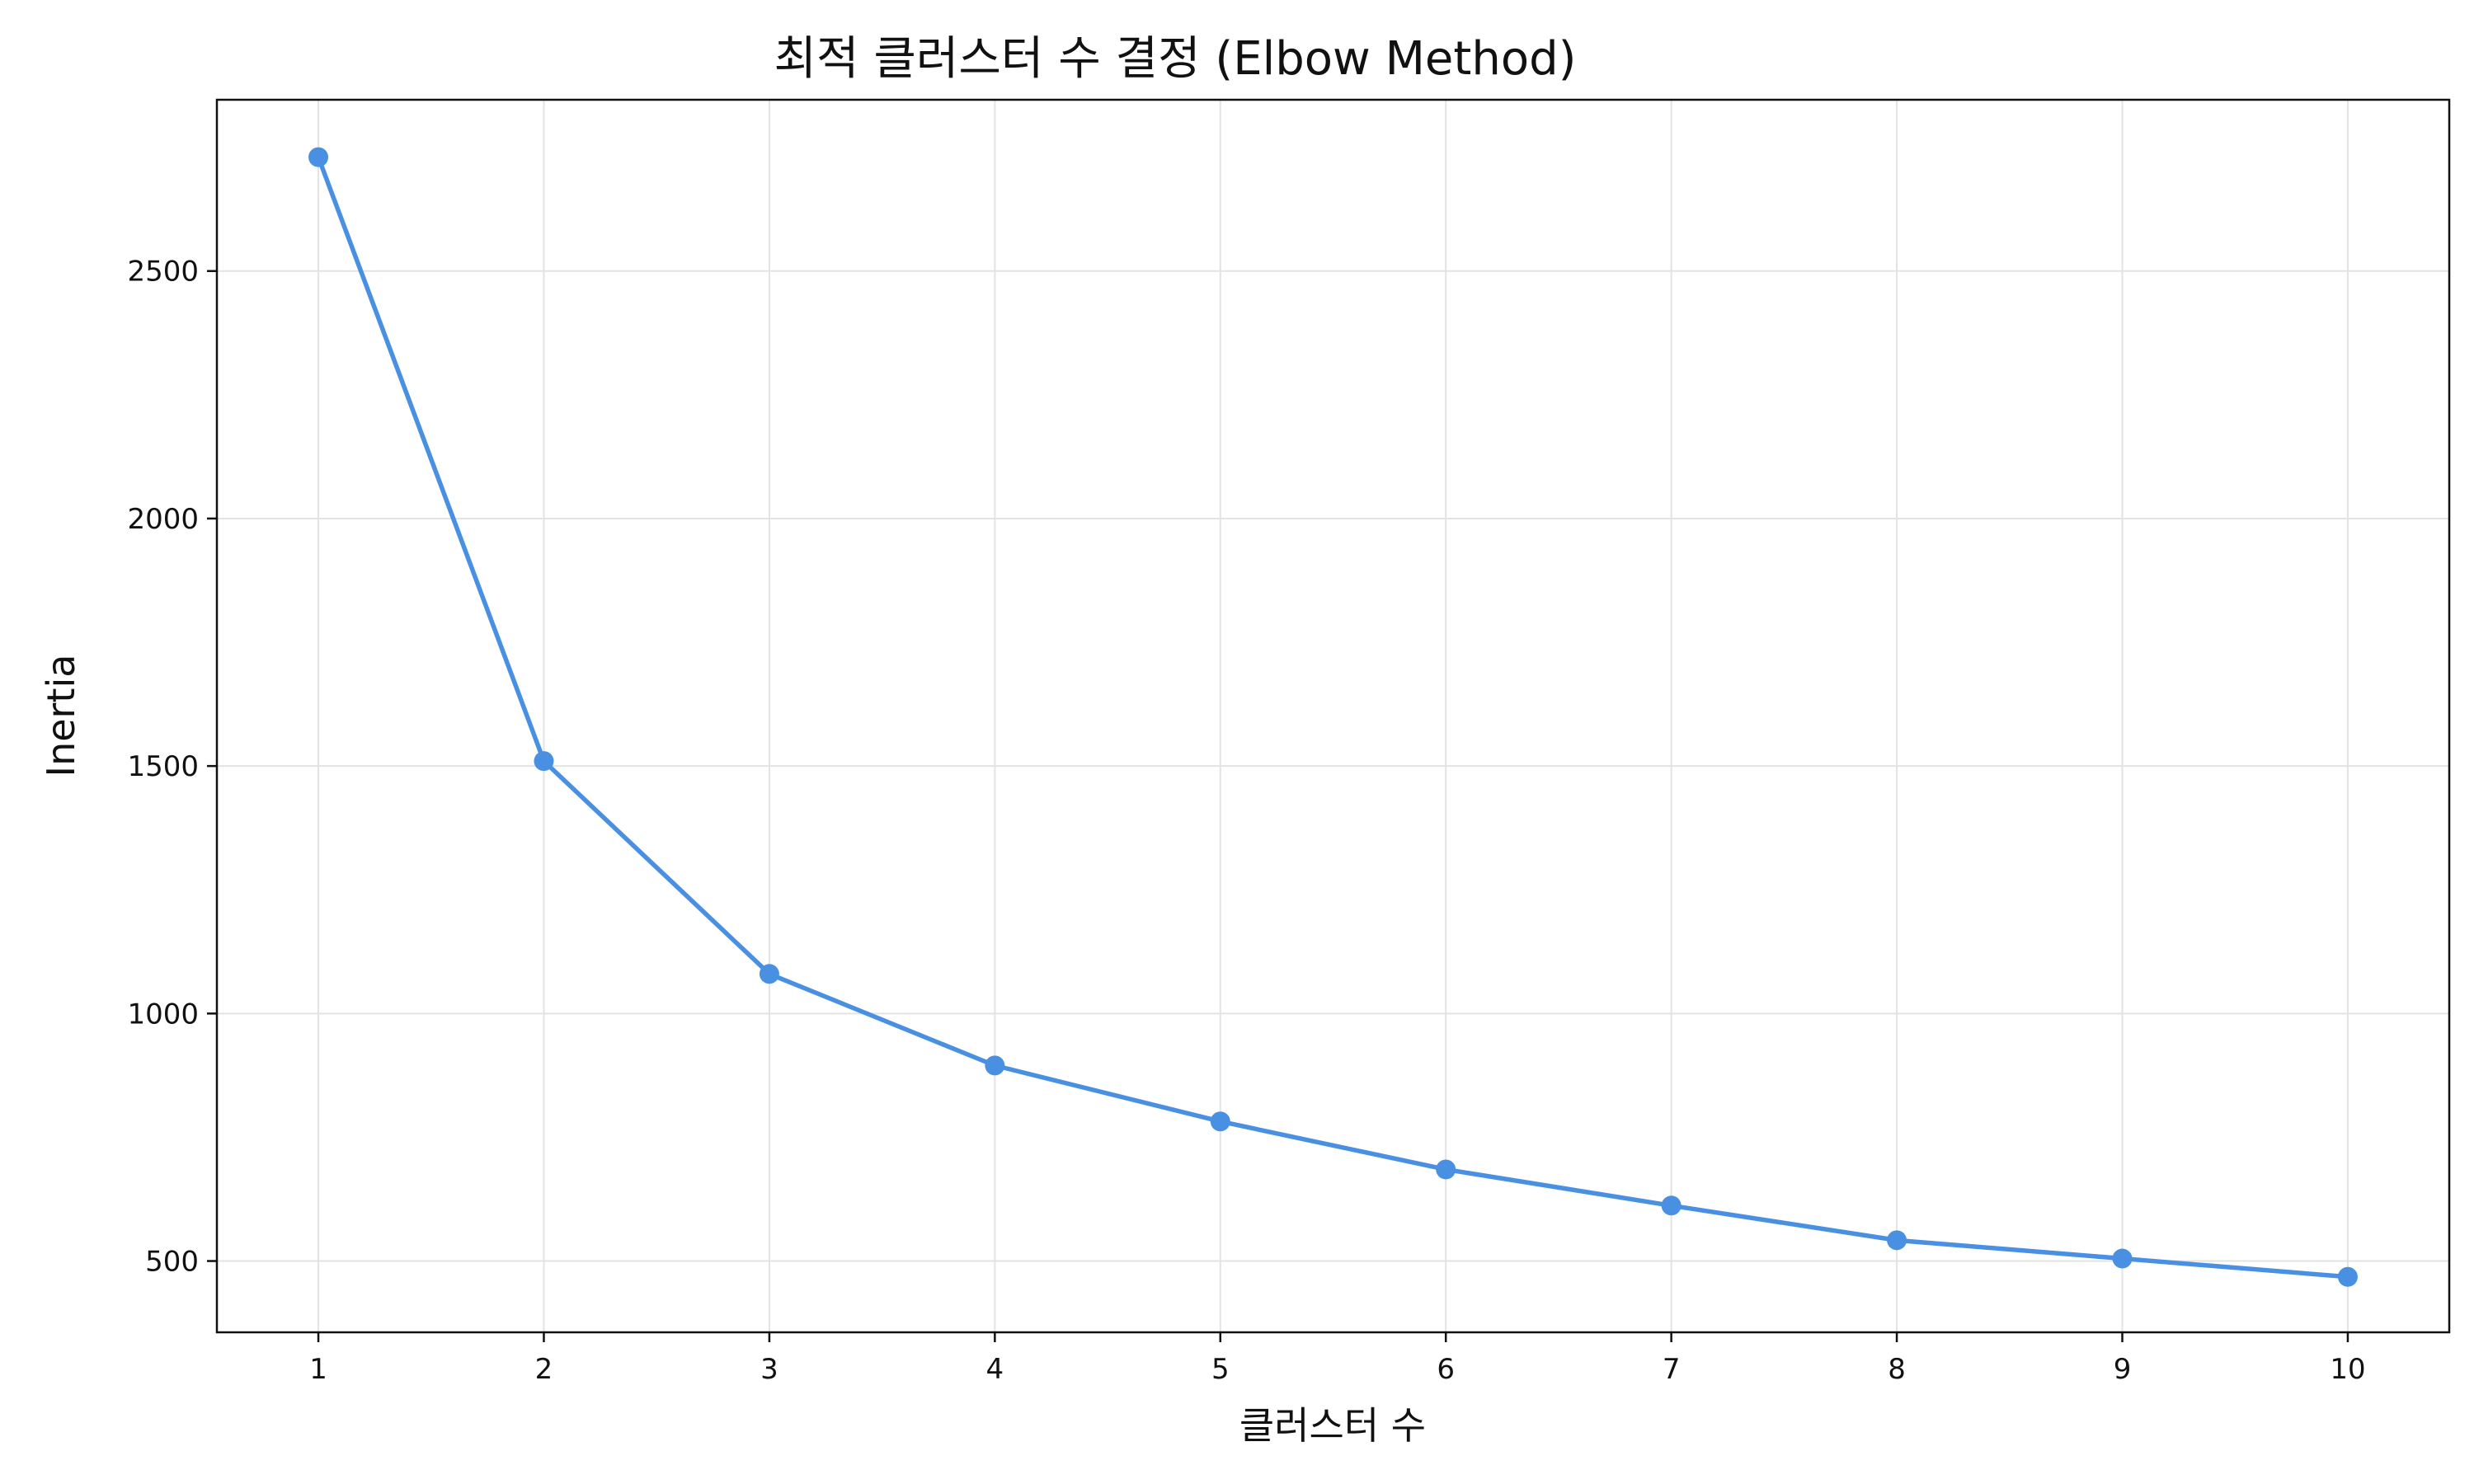 This screenshot has width=2474, height=1484. I want to click on x-tick-label: 10, so click(2347, 1369).